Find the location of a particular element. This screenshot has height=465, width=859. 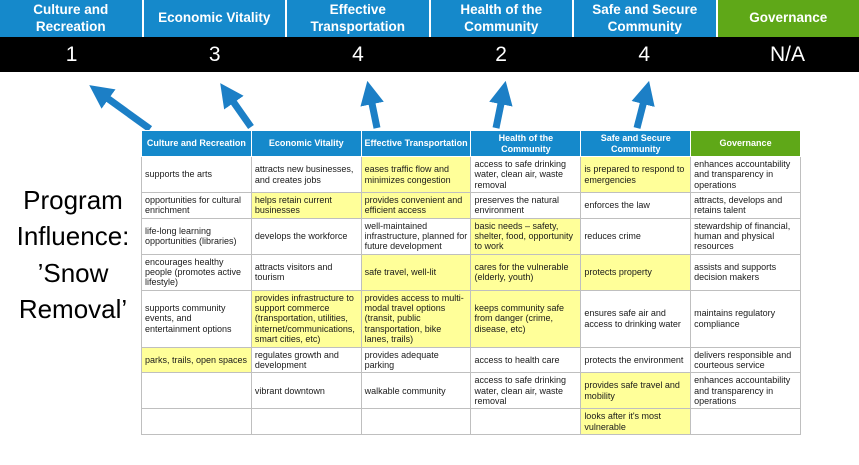

matrix-cell-r1-c1: helps retain current businesses is located at coordinates (306, 205).